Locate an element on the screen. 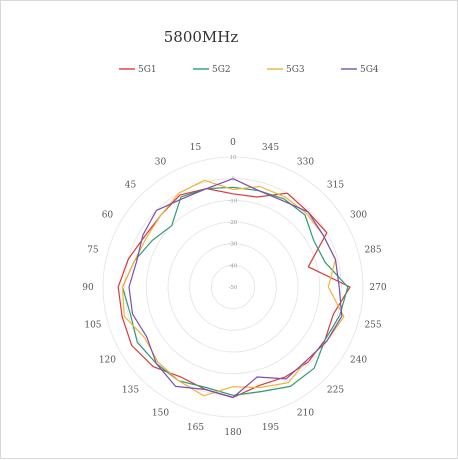 This screenshot has height=460, width=458. legend-label: 5G4 is located at coordinates (369, 70).